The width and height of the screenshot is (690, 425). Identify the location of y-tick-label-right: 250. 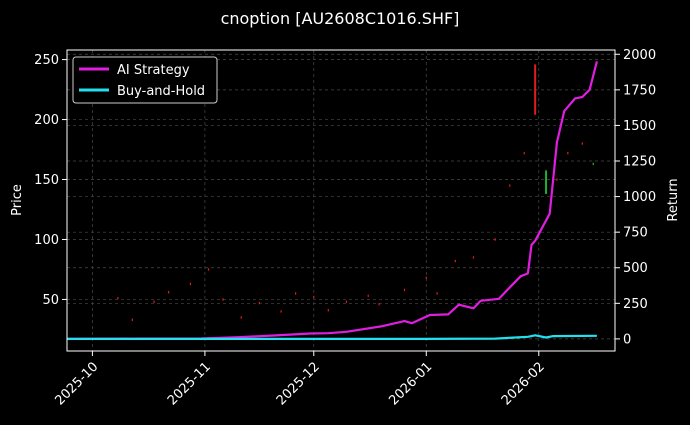
(635, 304).